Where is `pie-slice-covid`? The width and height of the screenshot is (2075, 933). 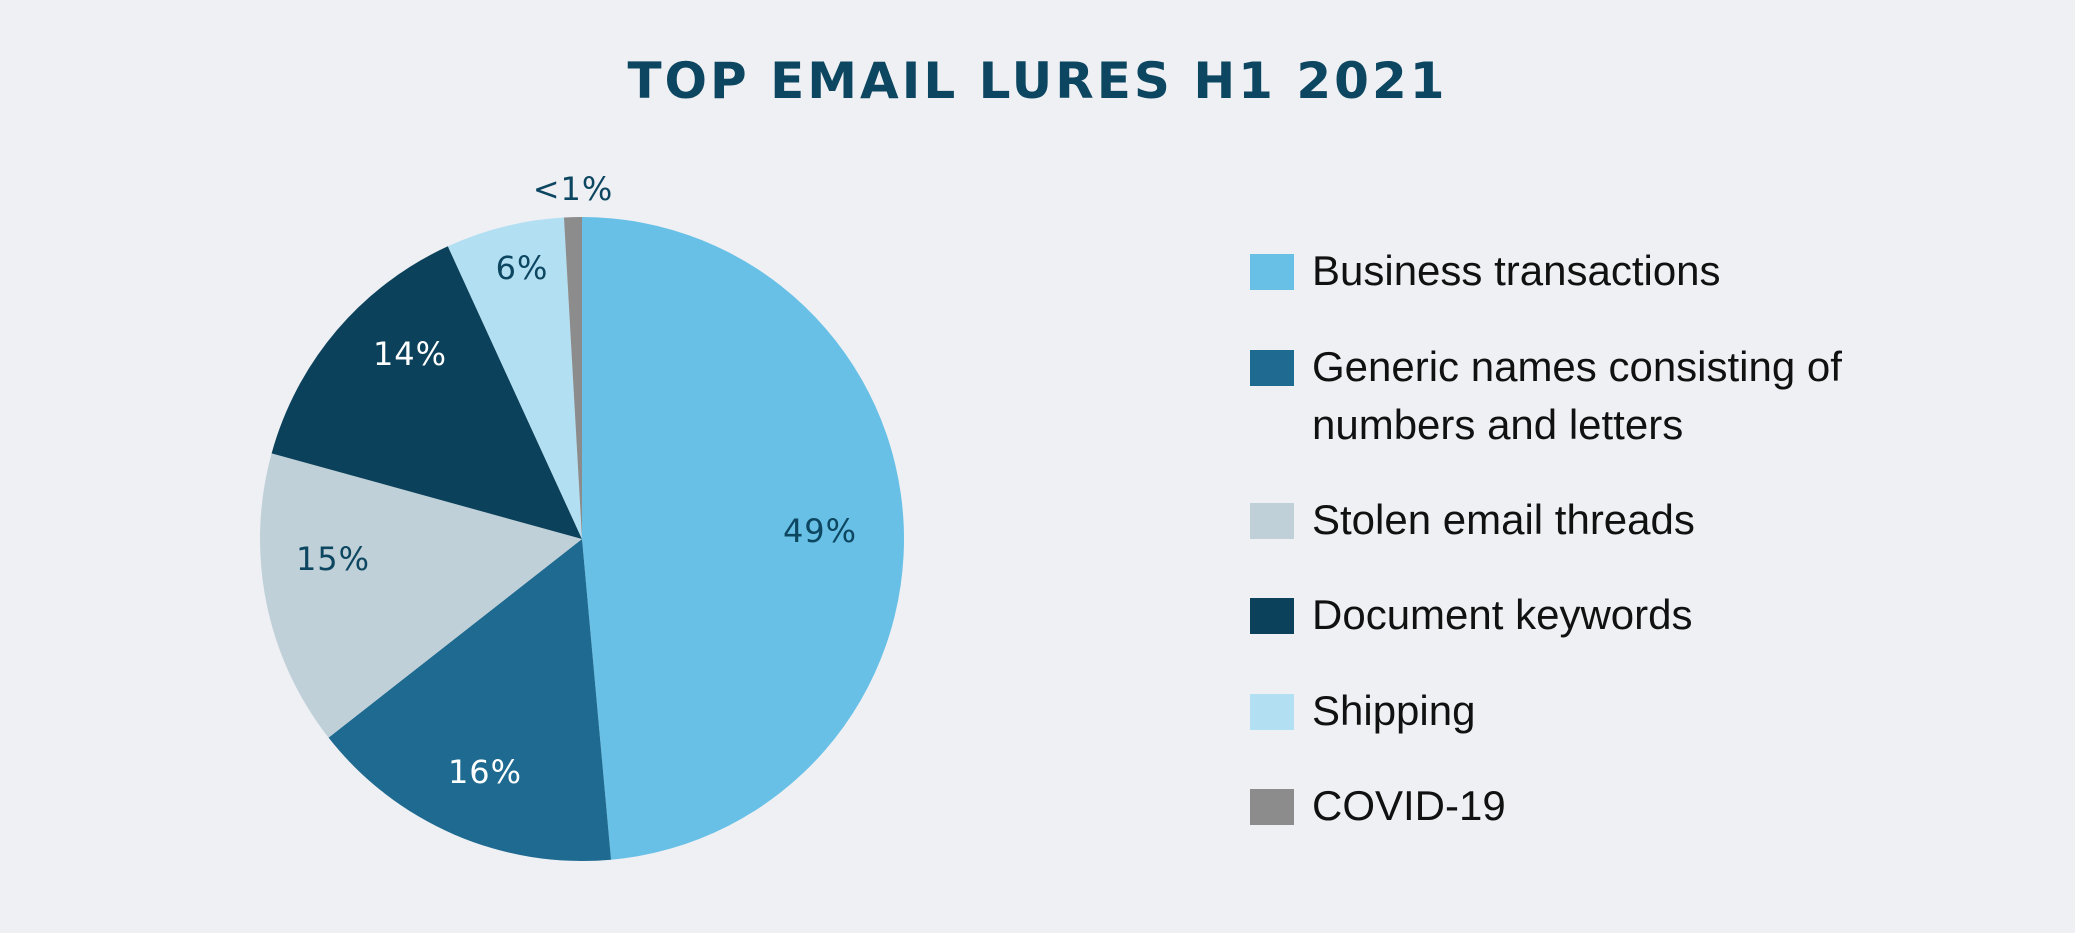 pie-slice-covid is located at coordinates (572, 378).